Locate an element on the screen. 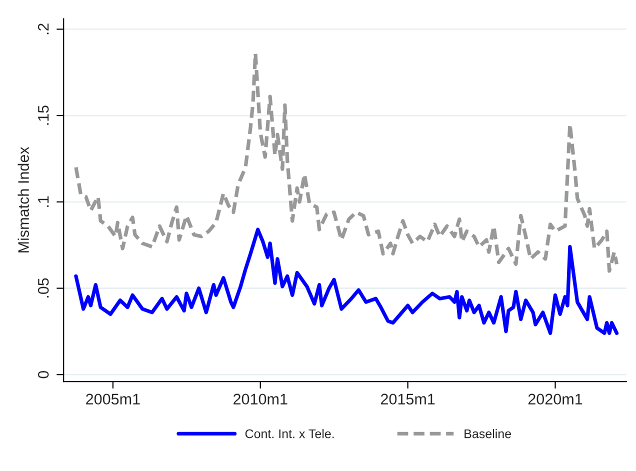  y-tick-label: .2 is located at coordinates (43, 29).